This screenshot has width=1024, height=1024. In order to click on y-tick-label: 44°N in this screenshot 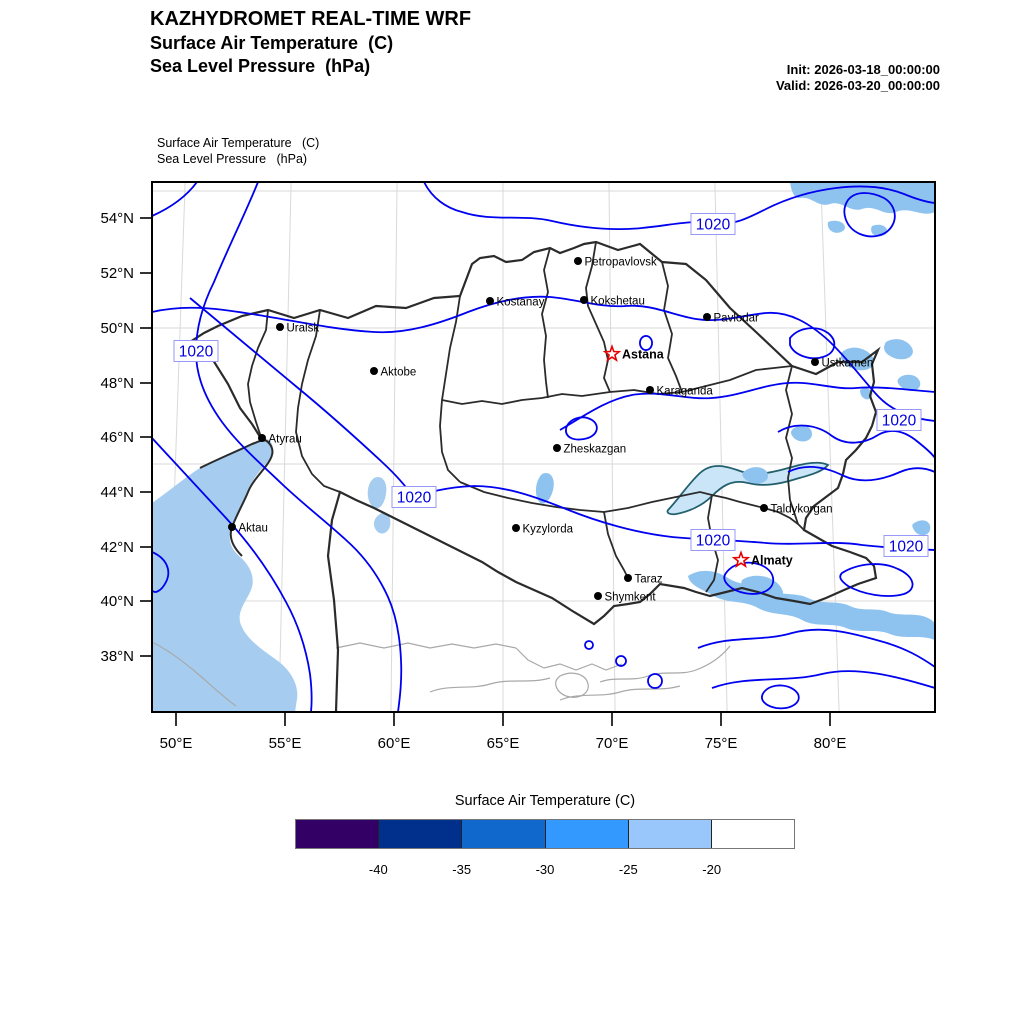, I will do `click(117, 492)`.